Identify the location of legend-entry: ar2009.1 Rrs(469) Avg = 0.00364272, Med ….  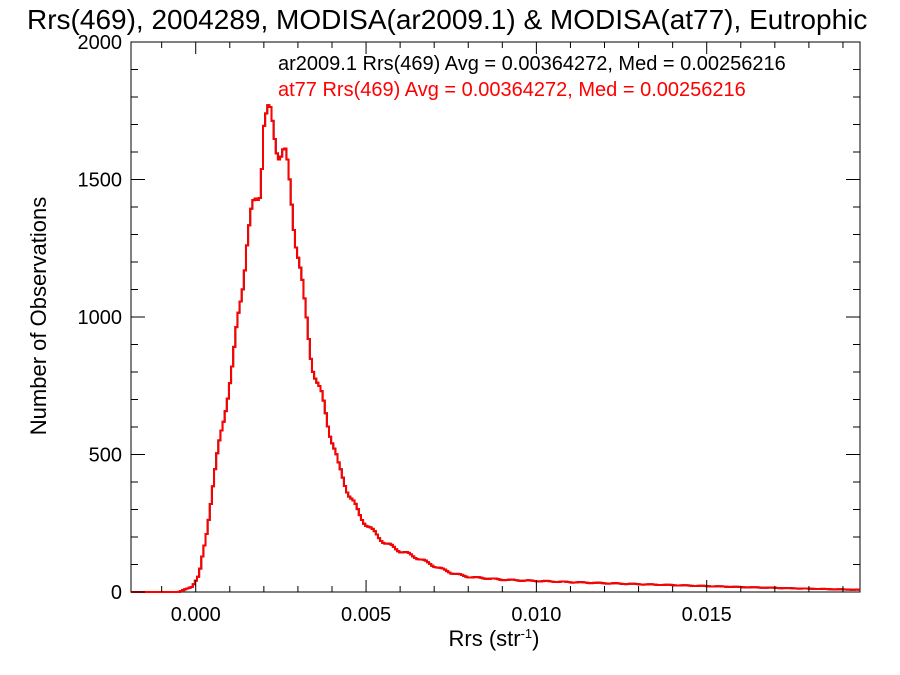
(532, 64).